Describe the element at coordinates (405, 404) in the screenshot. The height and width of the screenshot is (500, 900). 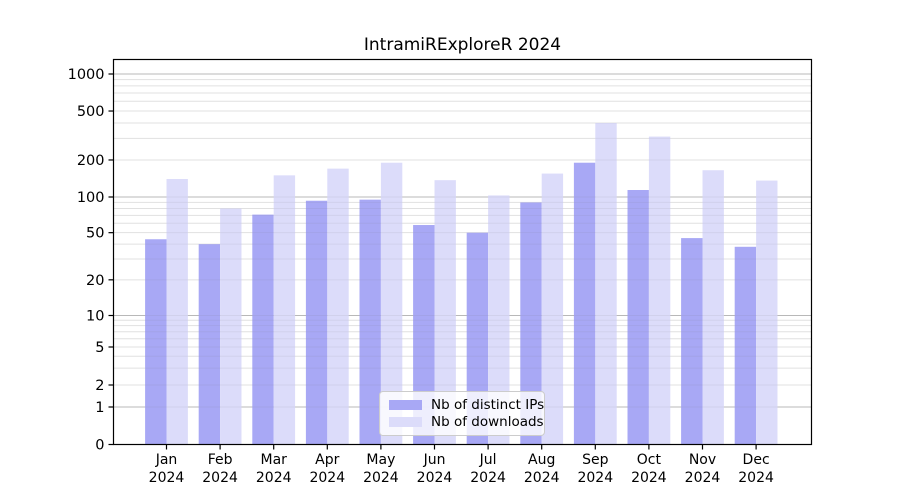
I see `legend-swatch-distinct-ips` at that location.